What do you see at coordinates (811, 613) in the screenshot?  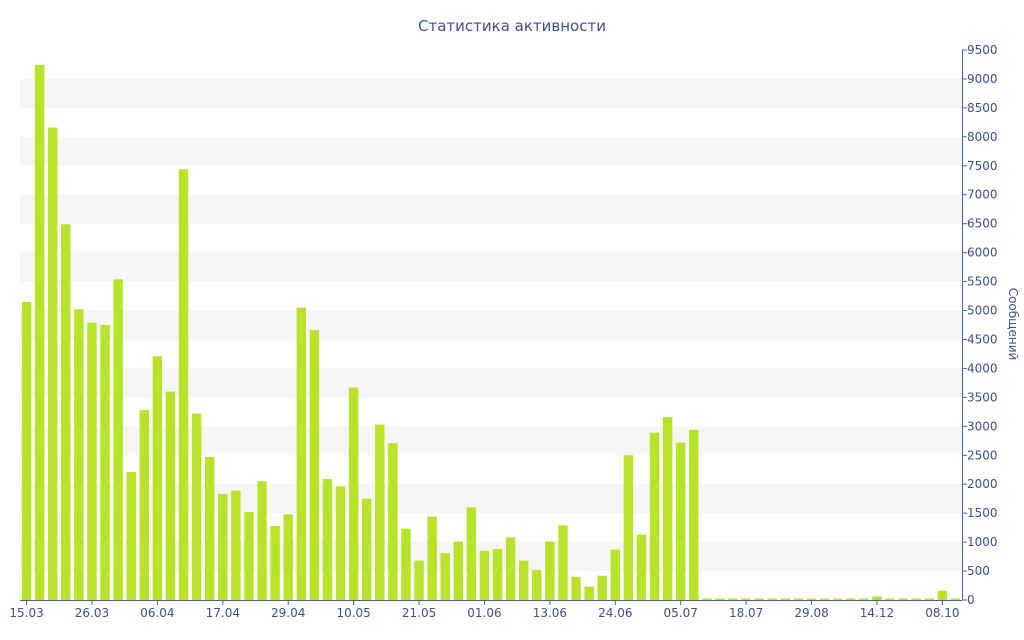 I see `x-tick-label: 29.08` at bounding box center [811, 613].